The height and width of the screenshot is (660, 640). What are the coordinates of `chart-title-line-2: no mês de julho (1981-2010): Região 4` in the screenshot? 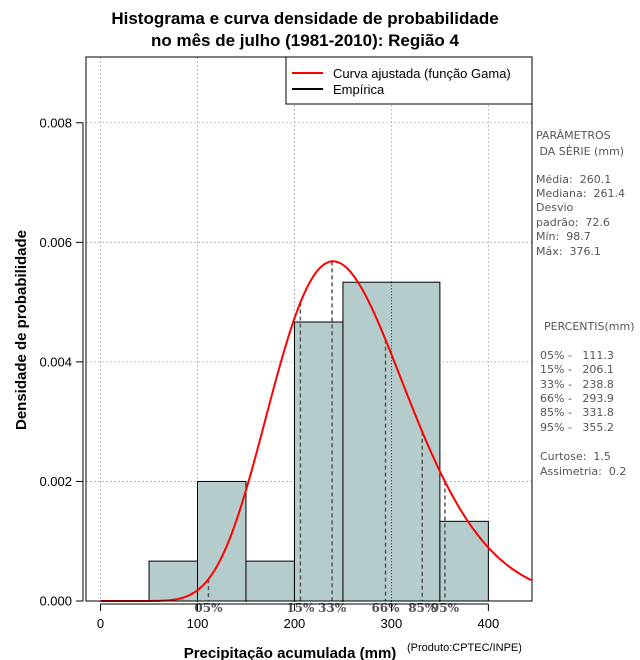 It's located at (305, 40).